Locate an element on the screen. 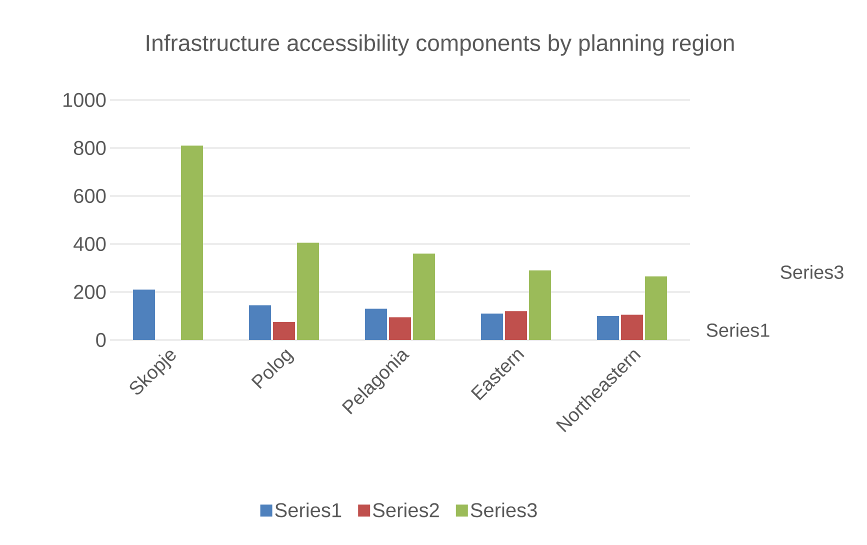 This screenshot has width=867, height=545. y-tick-label: 1000 is located at coordinates (85, 100).